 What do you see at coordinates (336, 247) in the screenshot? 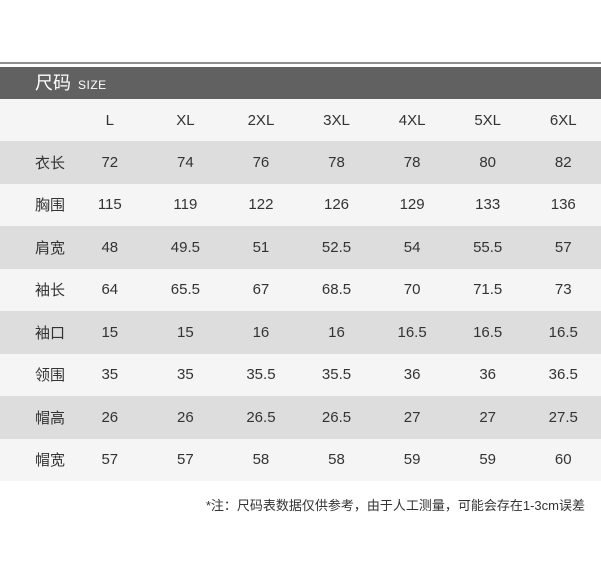
I see `value-cell: 52.5` at bounding box center [336, 247].